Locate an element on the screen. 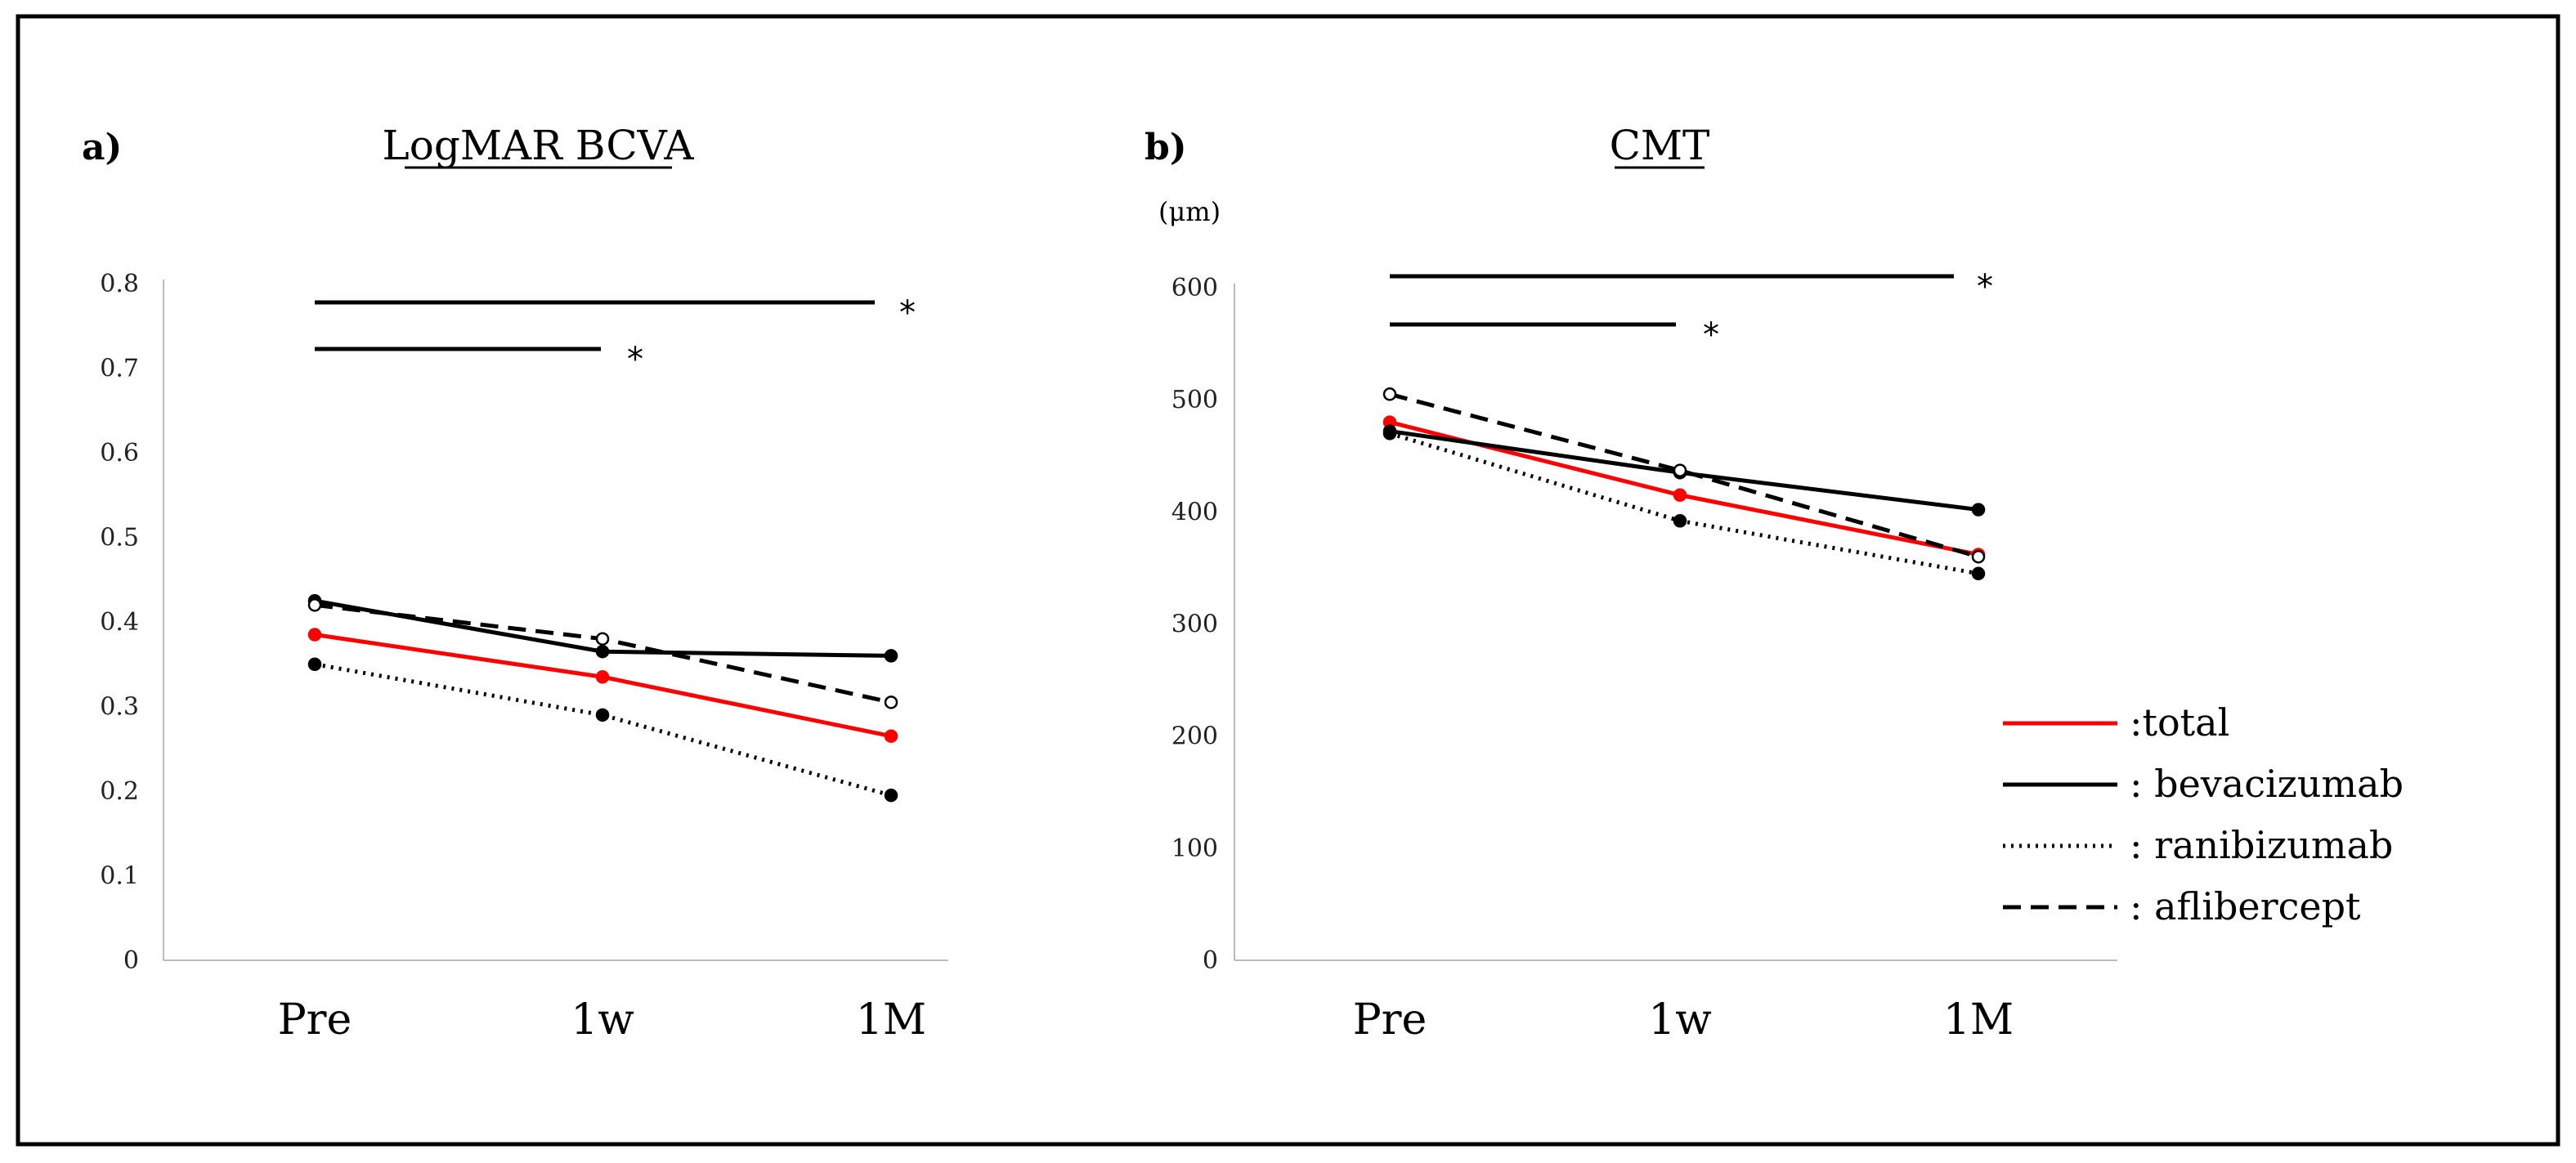  y-tick-label: 0.3 is located at coordinates (120, 707).